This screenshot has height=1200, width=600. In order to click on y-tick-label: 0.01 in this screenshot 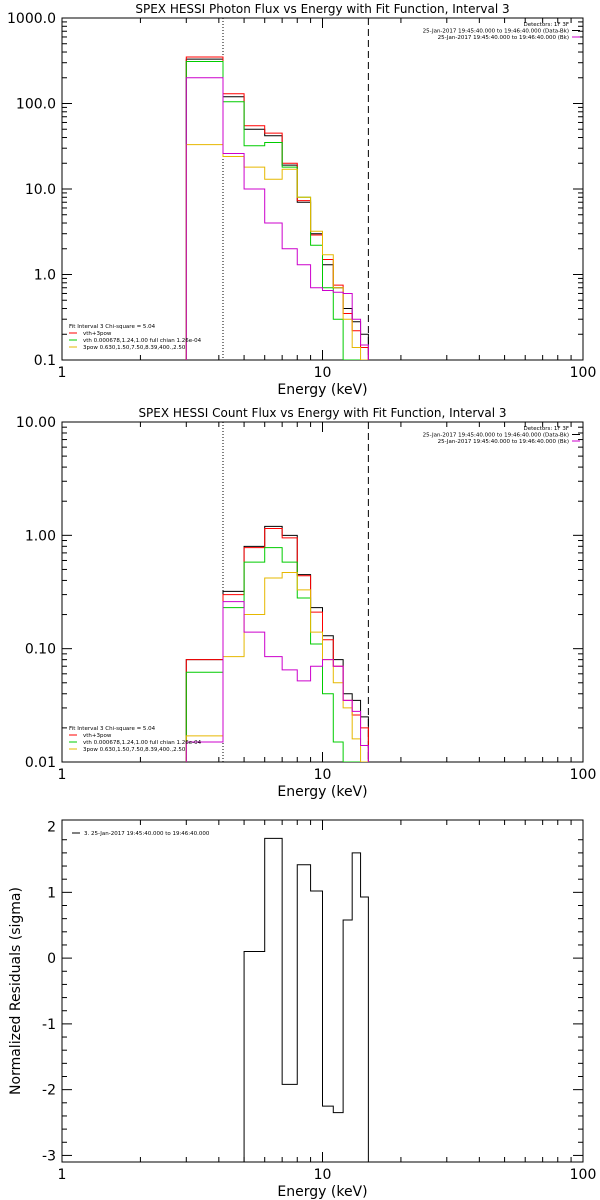, I will do `click(40, 763)`.